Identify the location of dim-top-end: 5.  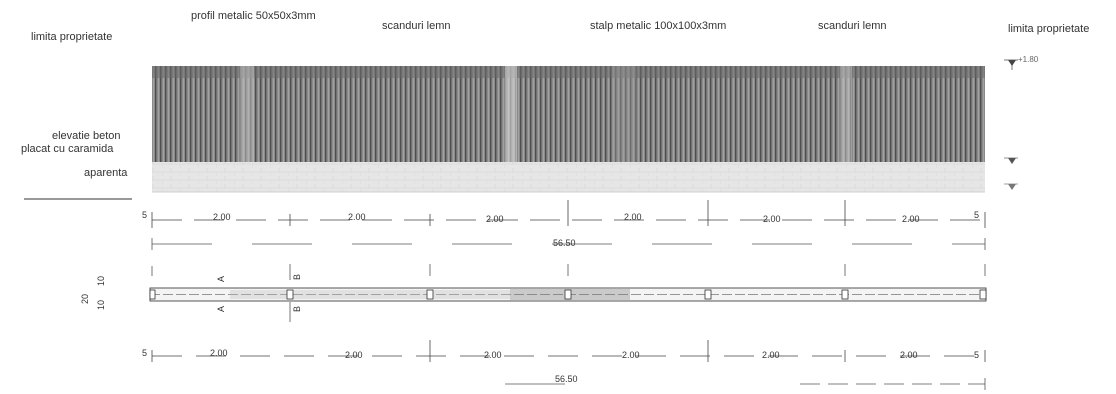
(977, 215).